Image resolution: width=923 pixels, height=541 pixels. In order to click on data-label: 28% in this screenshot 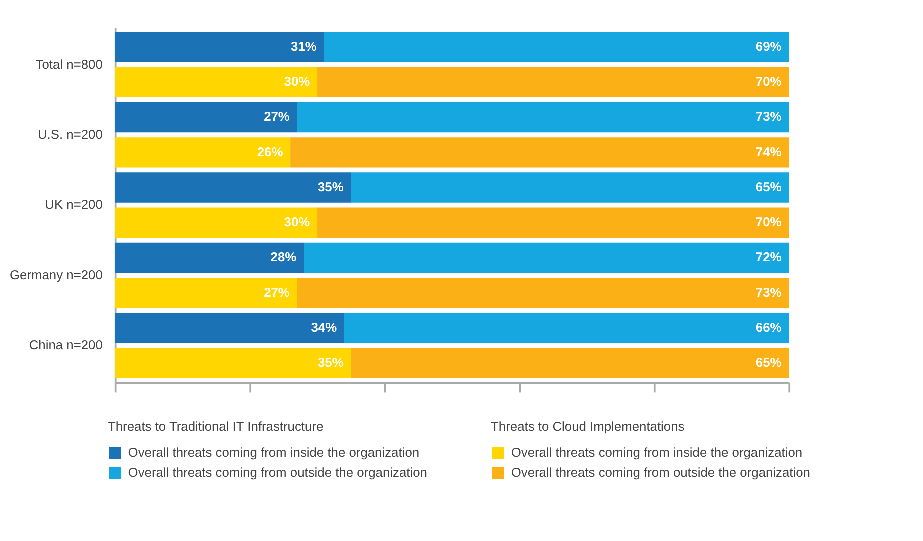, I will do `click(284, 257)`.